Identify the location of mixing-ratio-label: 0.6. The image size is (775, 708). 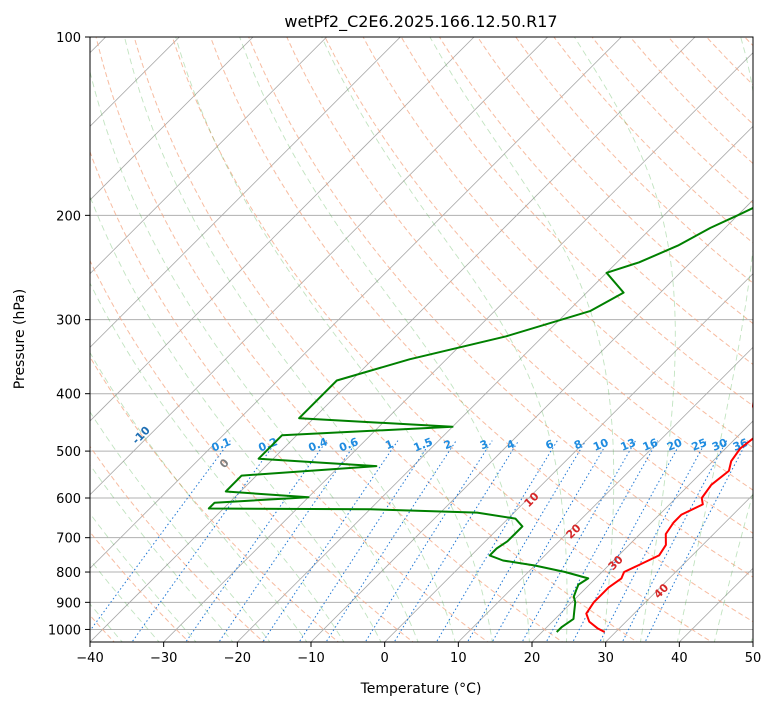
(348, 444).